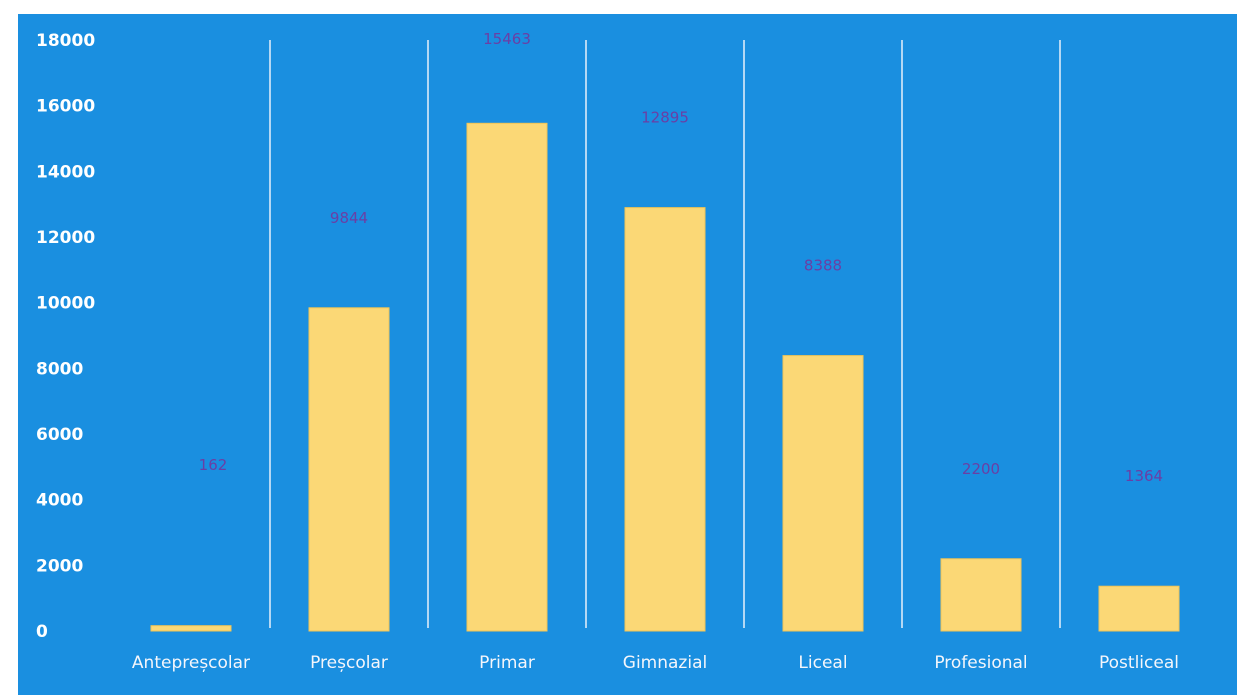 This screenshot has height=700, width=1237. I want to click on y-tick-label: 8000, so click(59, 369).